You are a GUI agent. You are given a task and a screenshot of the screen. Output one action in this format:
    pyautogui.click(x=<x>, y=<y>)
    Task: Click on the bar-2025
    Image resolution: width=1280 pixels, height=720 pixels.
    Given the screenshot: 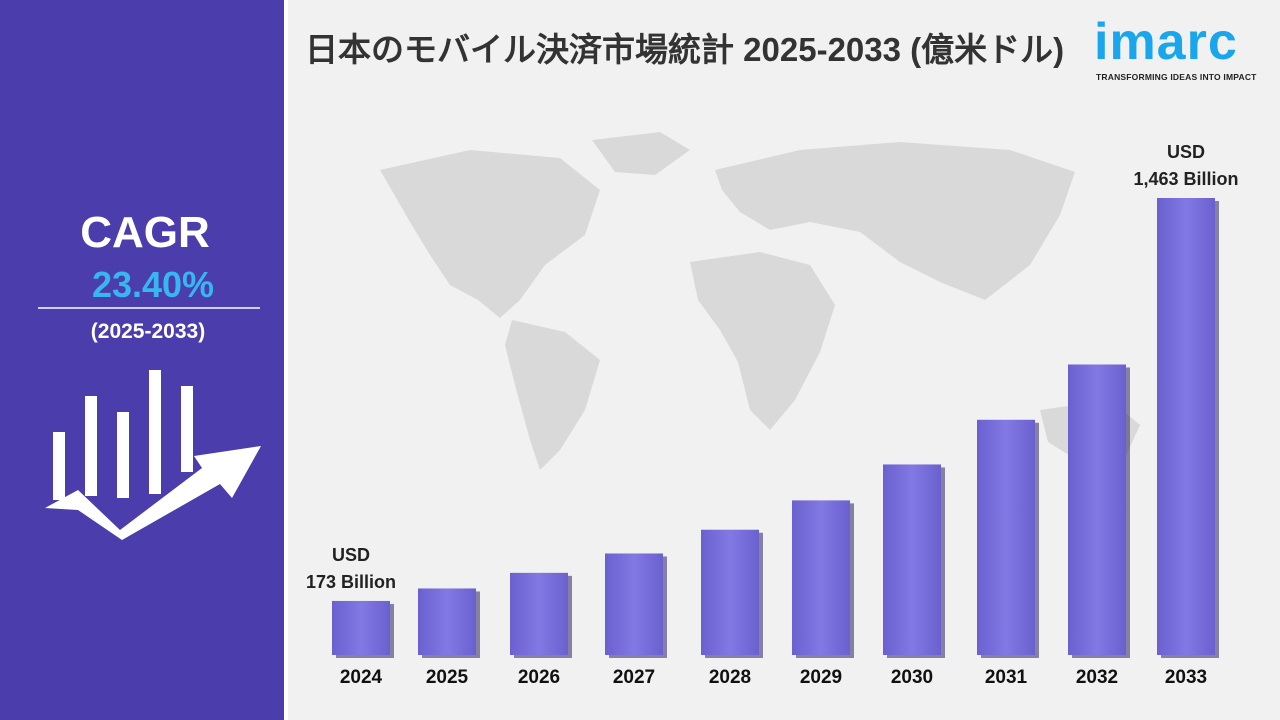 What is the action you would take?
    pyautogui.click(x=447, y=621)
    